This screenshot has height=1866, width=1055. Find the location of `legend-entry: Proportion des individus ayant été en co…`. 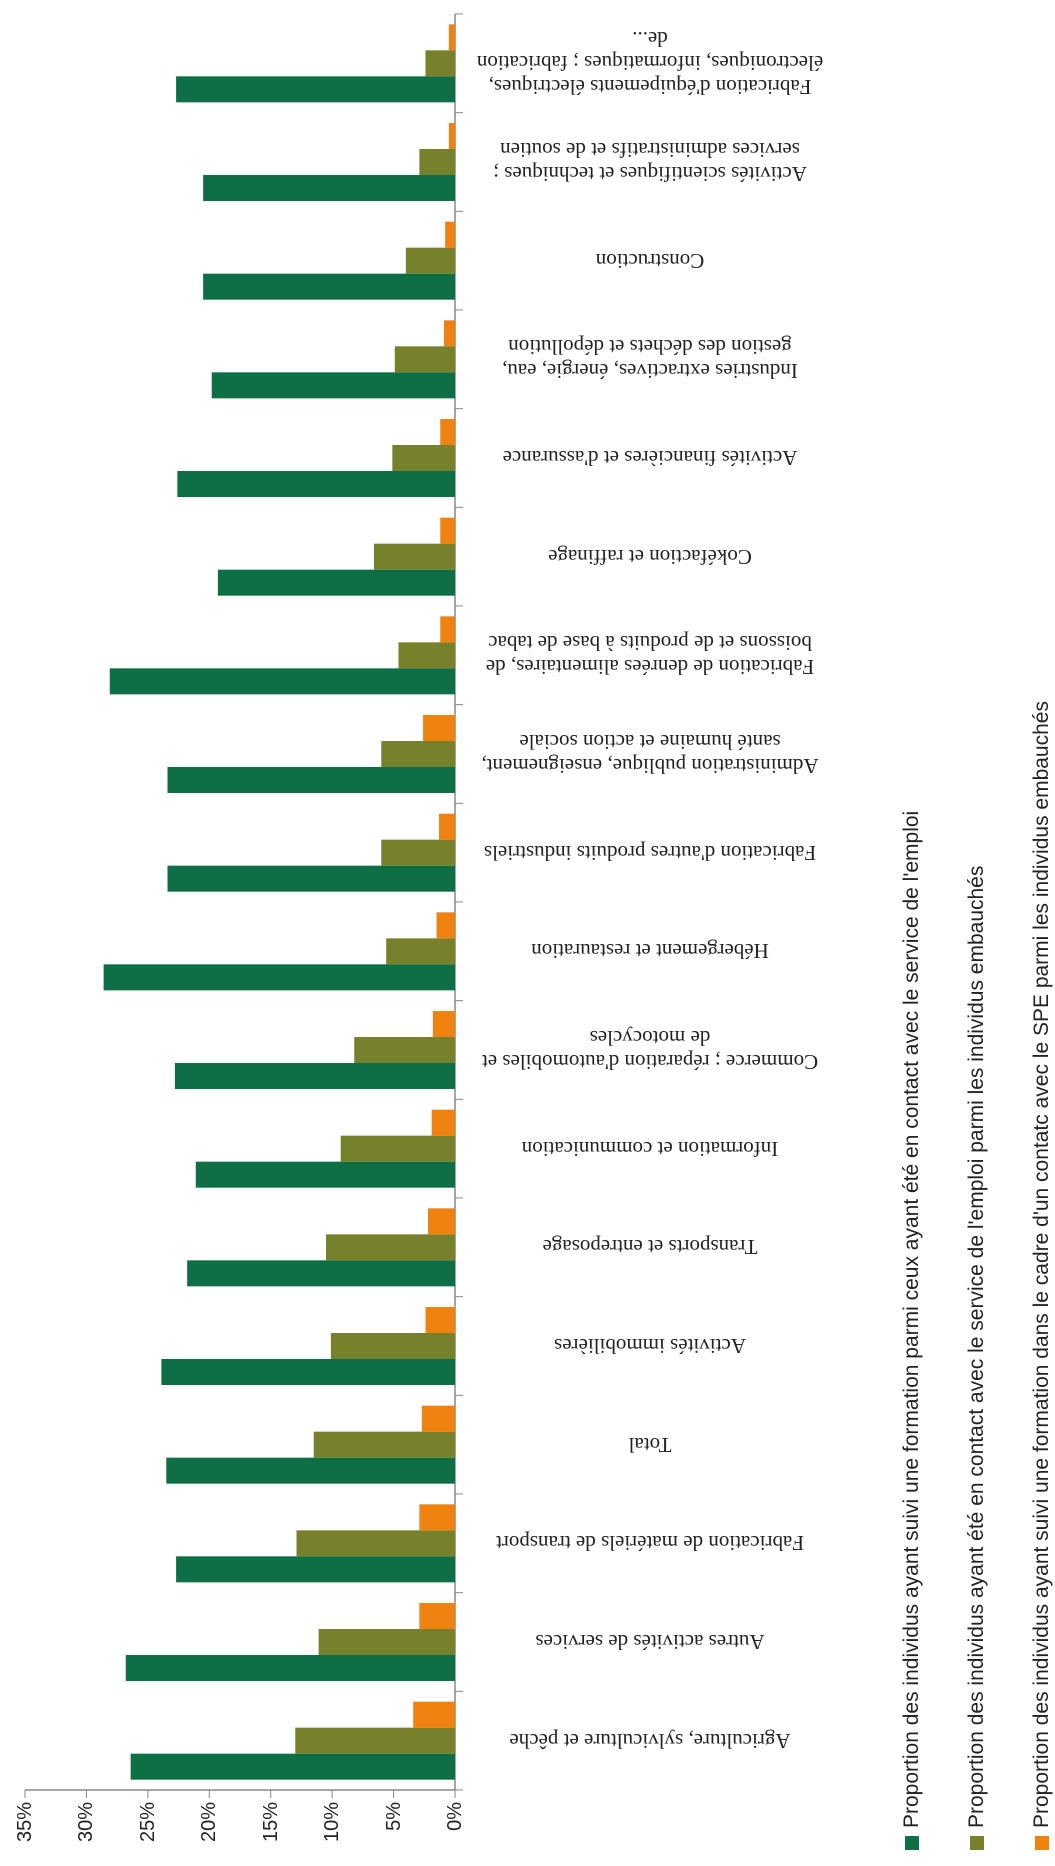

legend-entry: Proportion des individus ayant été en co… is located at coordinates (977, 1358).